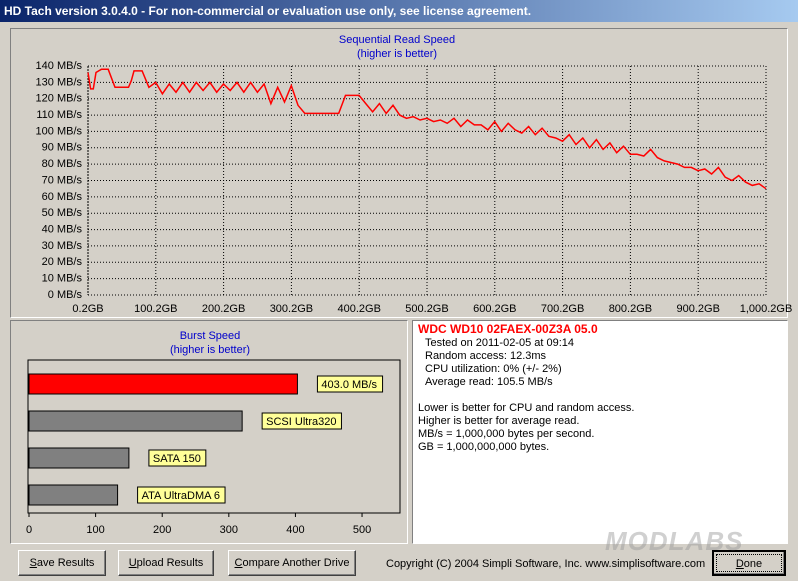  I want to click on info-line: Average read: 105.5 MB/s, so click(489, 382).